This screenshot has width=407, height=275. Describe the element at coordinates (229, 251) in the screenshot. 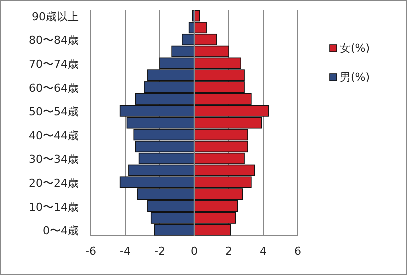

I see `x-tick-label: 2` at that location.